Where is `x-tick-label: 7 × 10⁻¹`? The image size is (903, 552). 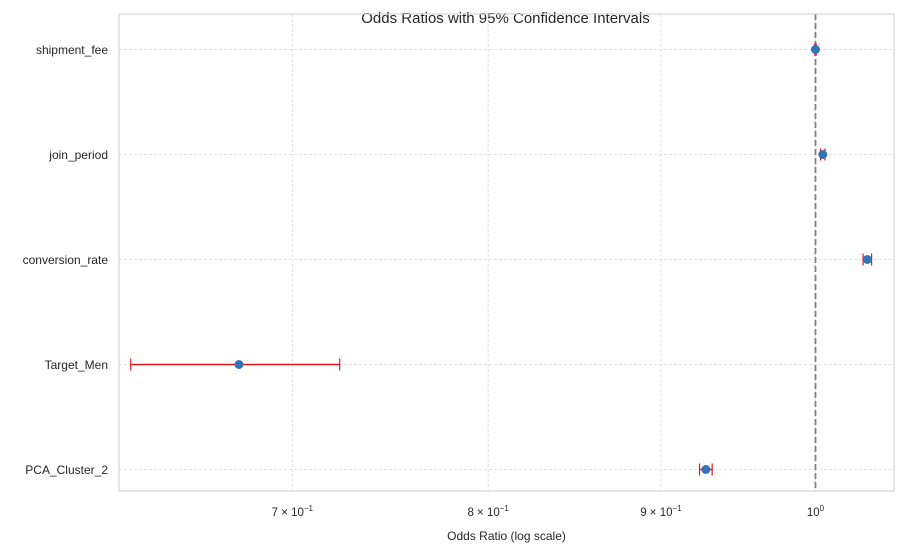
x-tick-label: 7 × 10⁻¹ is located at coordinates (293, 511).